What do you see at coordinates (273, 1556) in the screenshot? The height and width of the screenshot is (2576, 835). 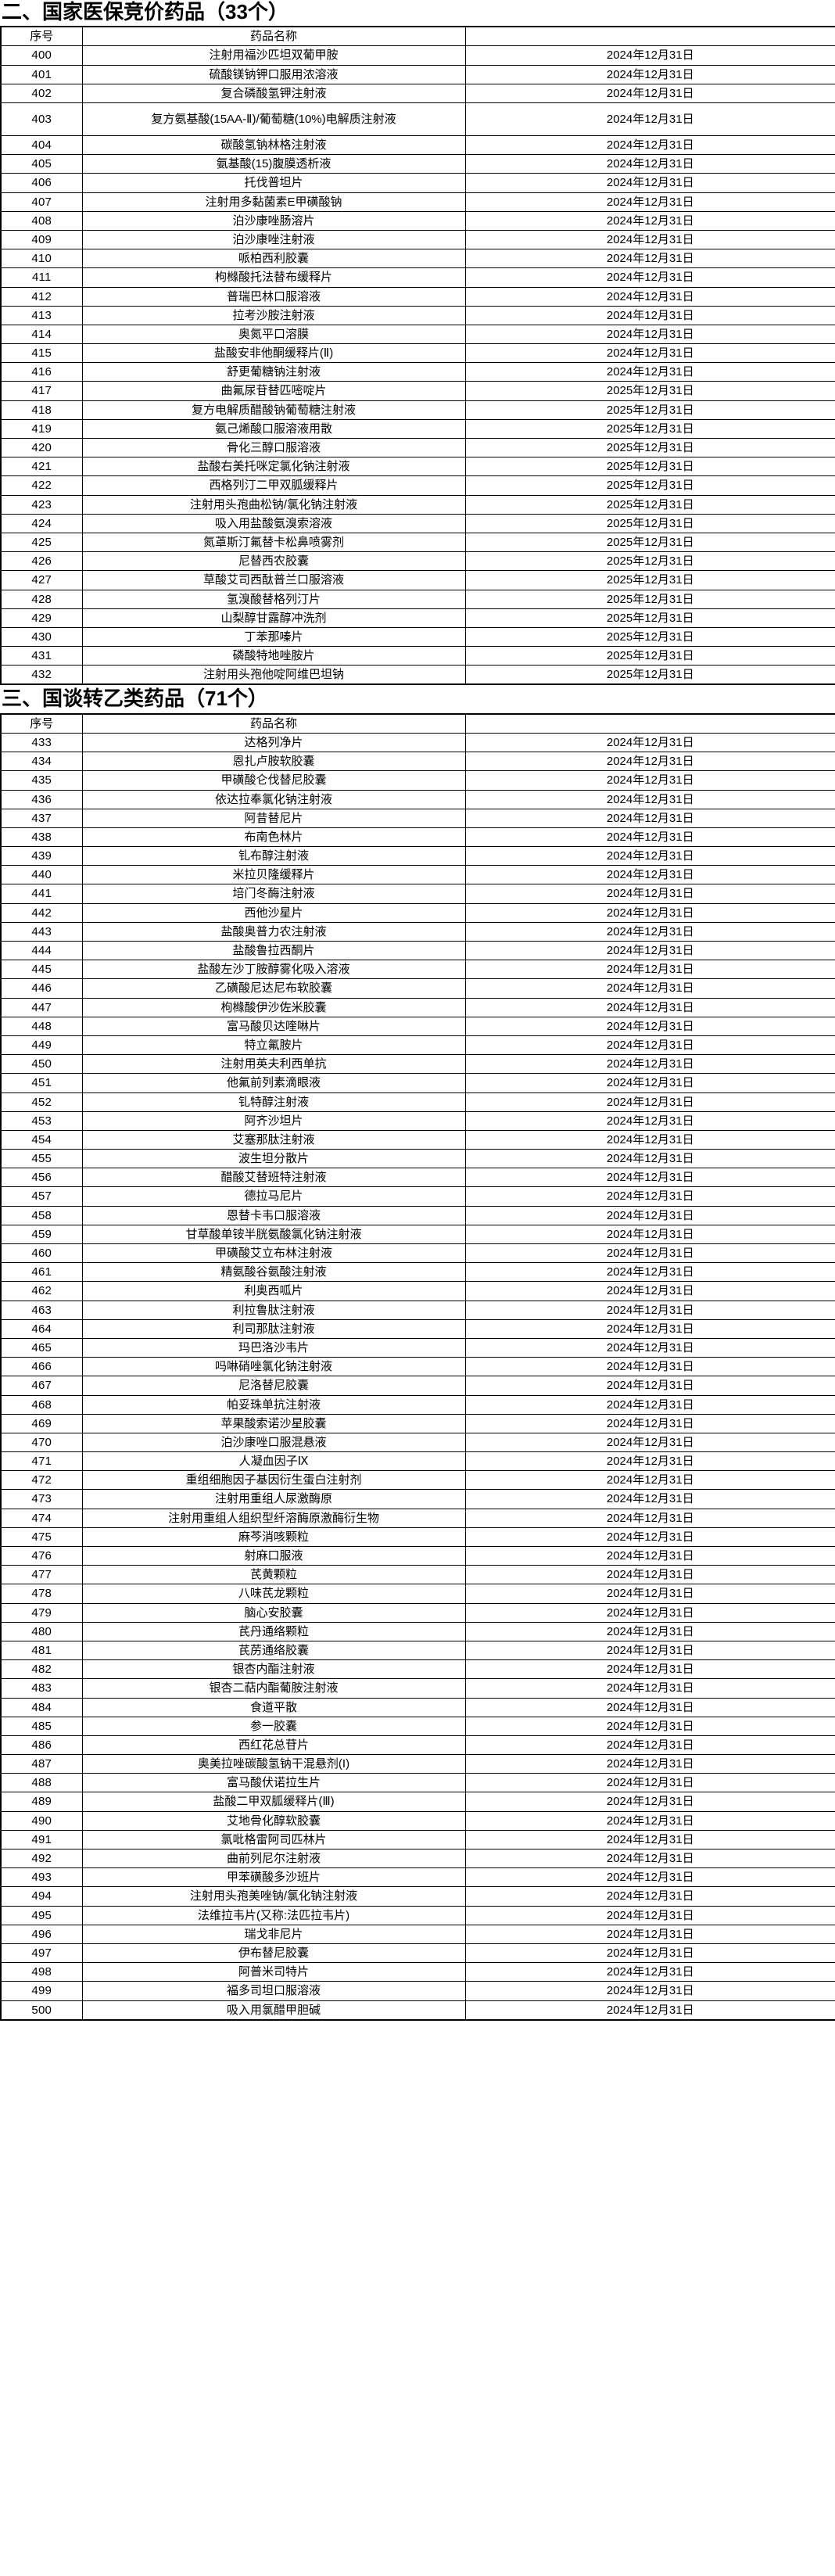 I see `cell-drug-name: 射麻口服液` at bounding box center [273, 1556].